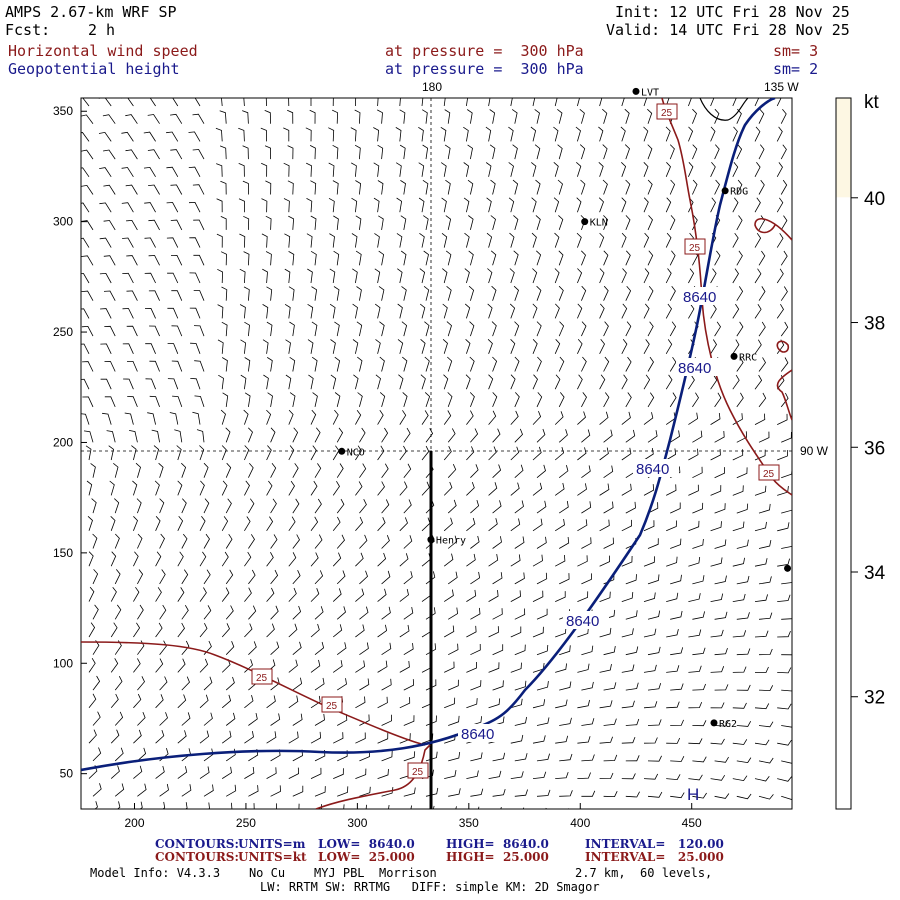 The height and width of the screenshot is (900, 900). I want to click on forecast-value: 2 h, so click(102, 30).